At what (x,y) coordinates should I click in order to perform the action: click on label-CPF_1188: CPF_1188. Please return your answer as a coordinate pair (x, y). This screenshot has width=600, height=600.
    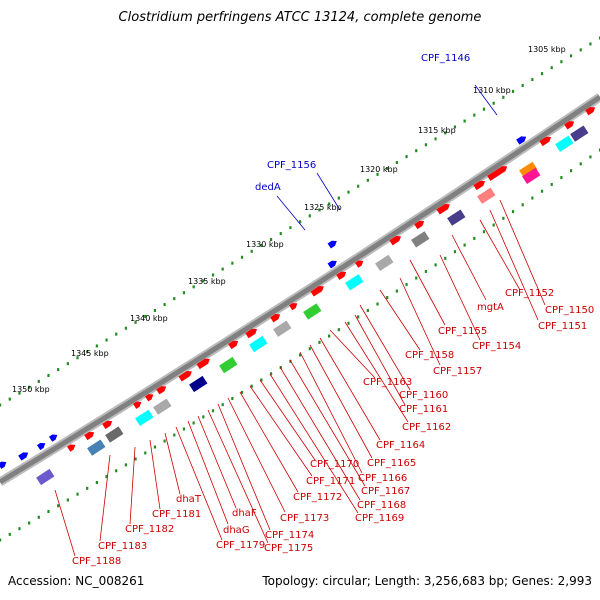
    Looking at the image, I should click on (96, 561).